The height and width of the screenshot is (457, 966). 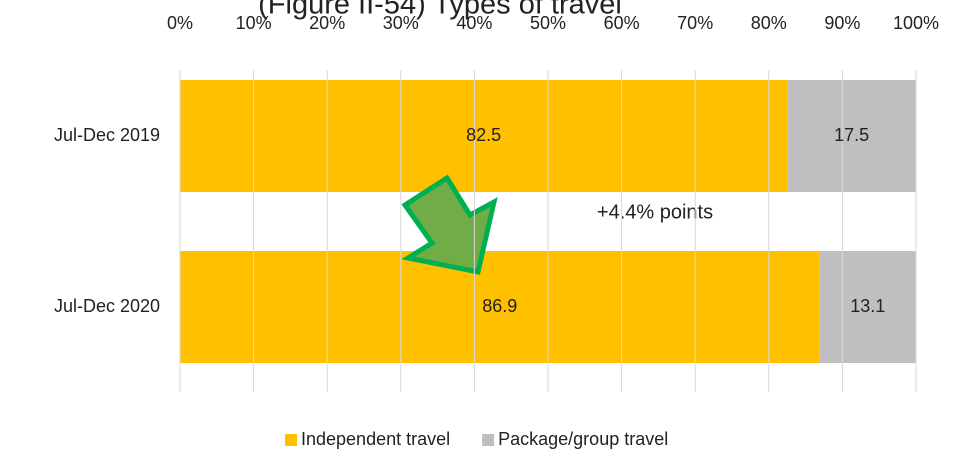 What do you see at coordinates (375, 439) in the screenshot?
I see `legend-label: Independent travel` at bounding box center [375, 439].